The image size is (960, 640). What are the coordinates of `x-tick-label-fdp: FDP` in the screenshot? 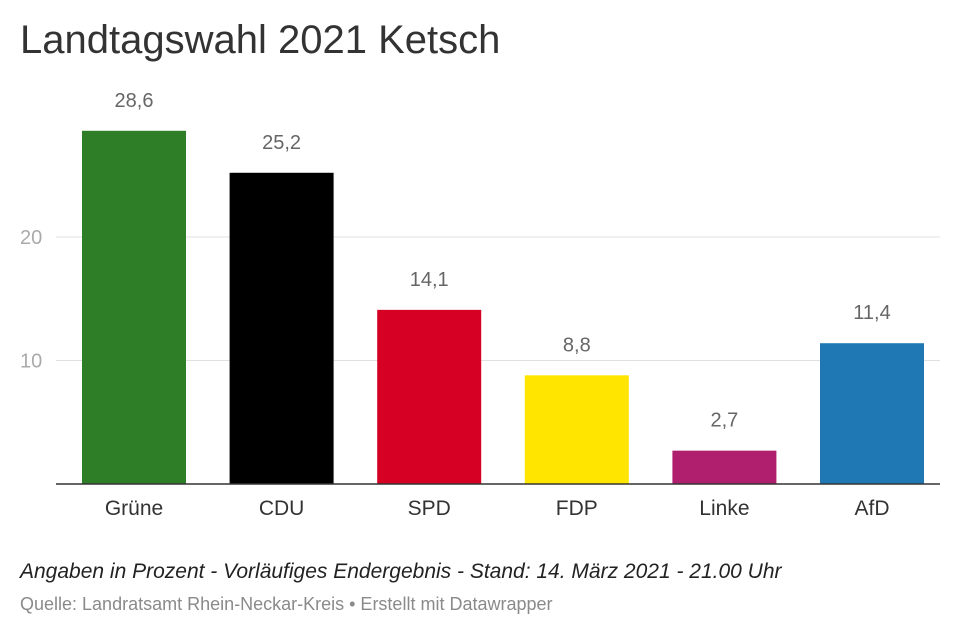 It's located at (577, 508).